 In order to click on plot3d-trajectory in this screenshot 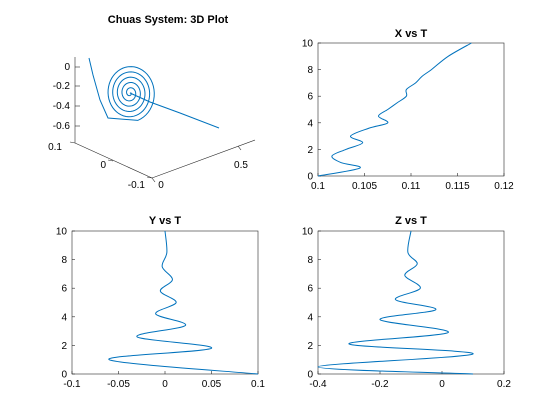, I will do `click(154, 93)`.